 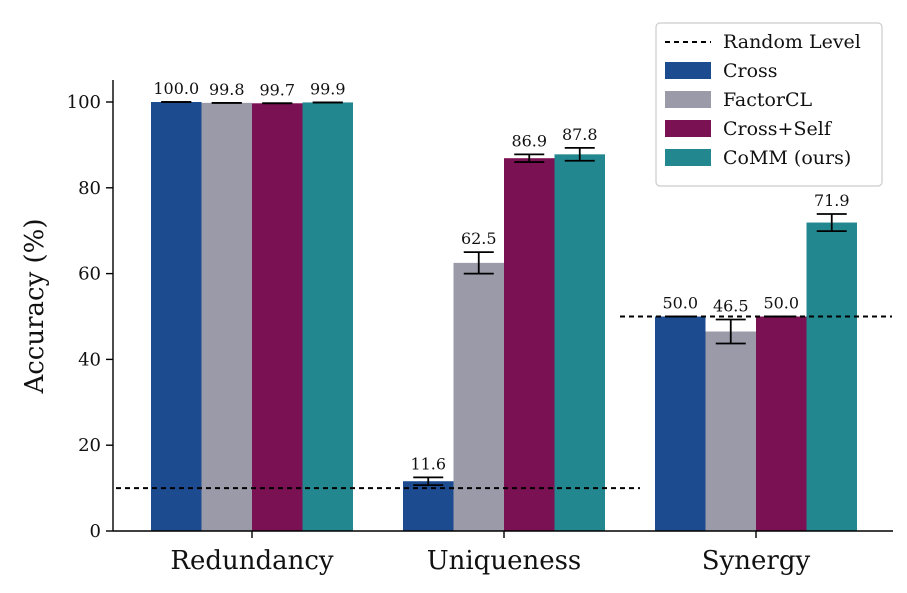 I want to click on value-label-cross-self-redundancy: 99.7, so click(x=277, y=89).